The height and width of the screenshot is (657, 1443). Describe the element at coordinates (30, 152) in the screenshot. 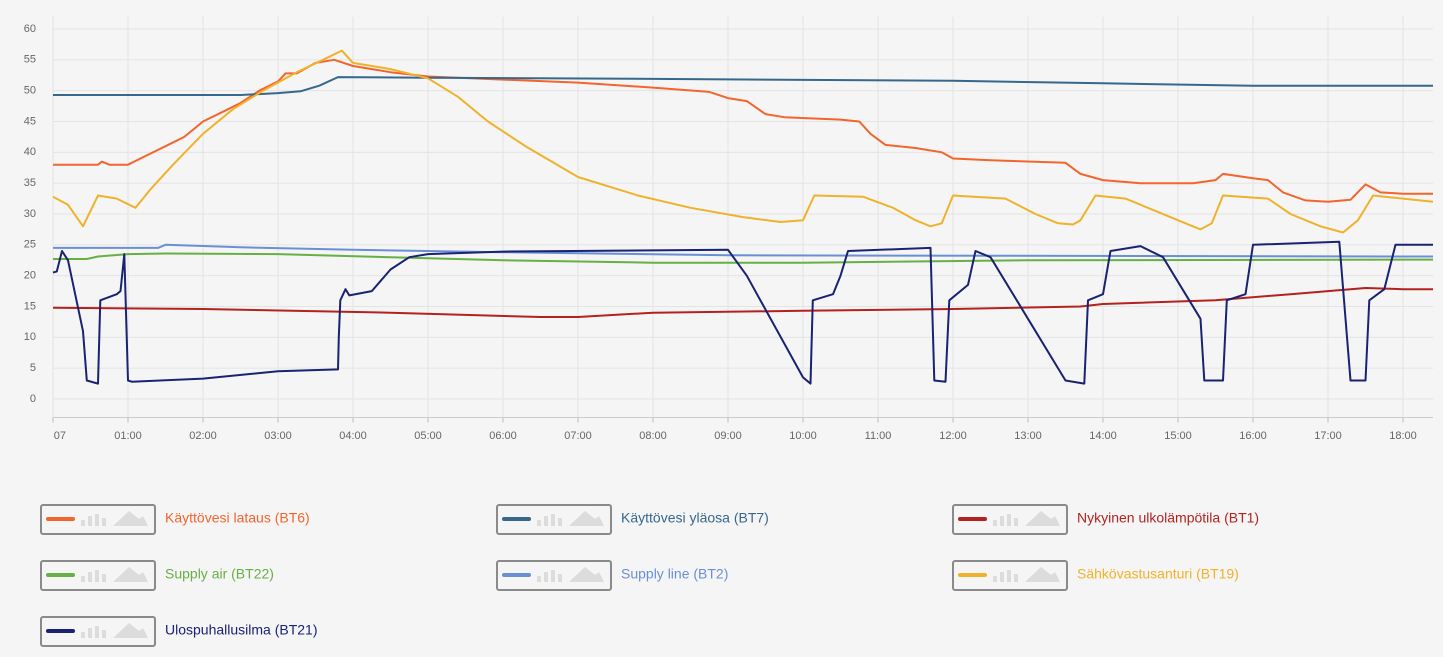

I see `y-tick-label: 40` at that location.